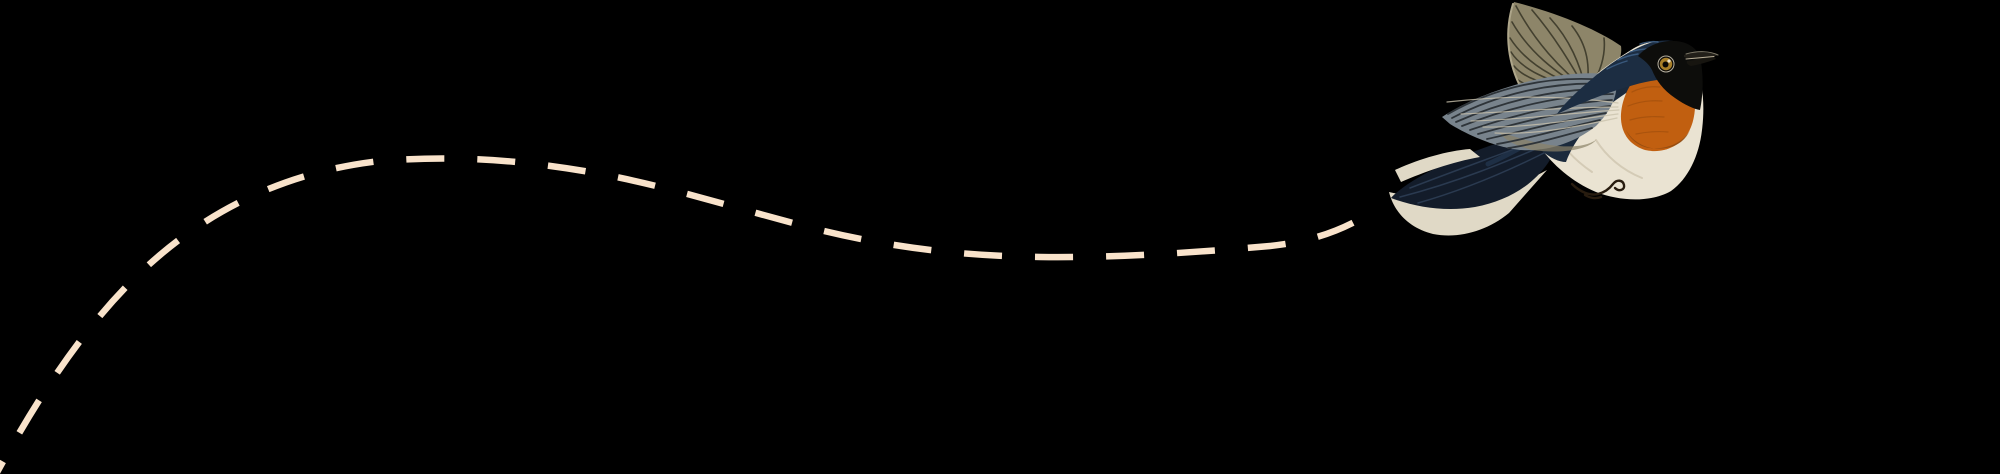  Describe the element at coordinates (1598, 189) in the screenshot. I see `bird-foot` at that location.